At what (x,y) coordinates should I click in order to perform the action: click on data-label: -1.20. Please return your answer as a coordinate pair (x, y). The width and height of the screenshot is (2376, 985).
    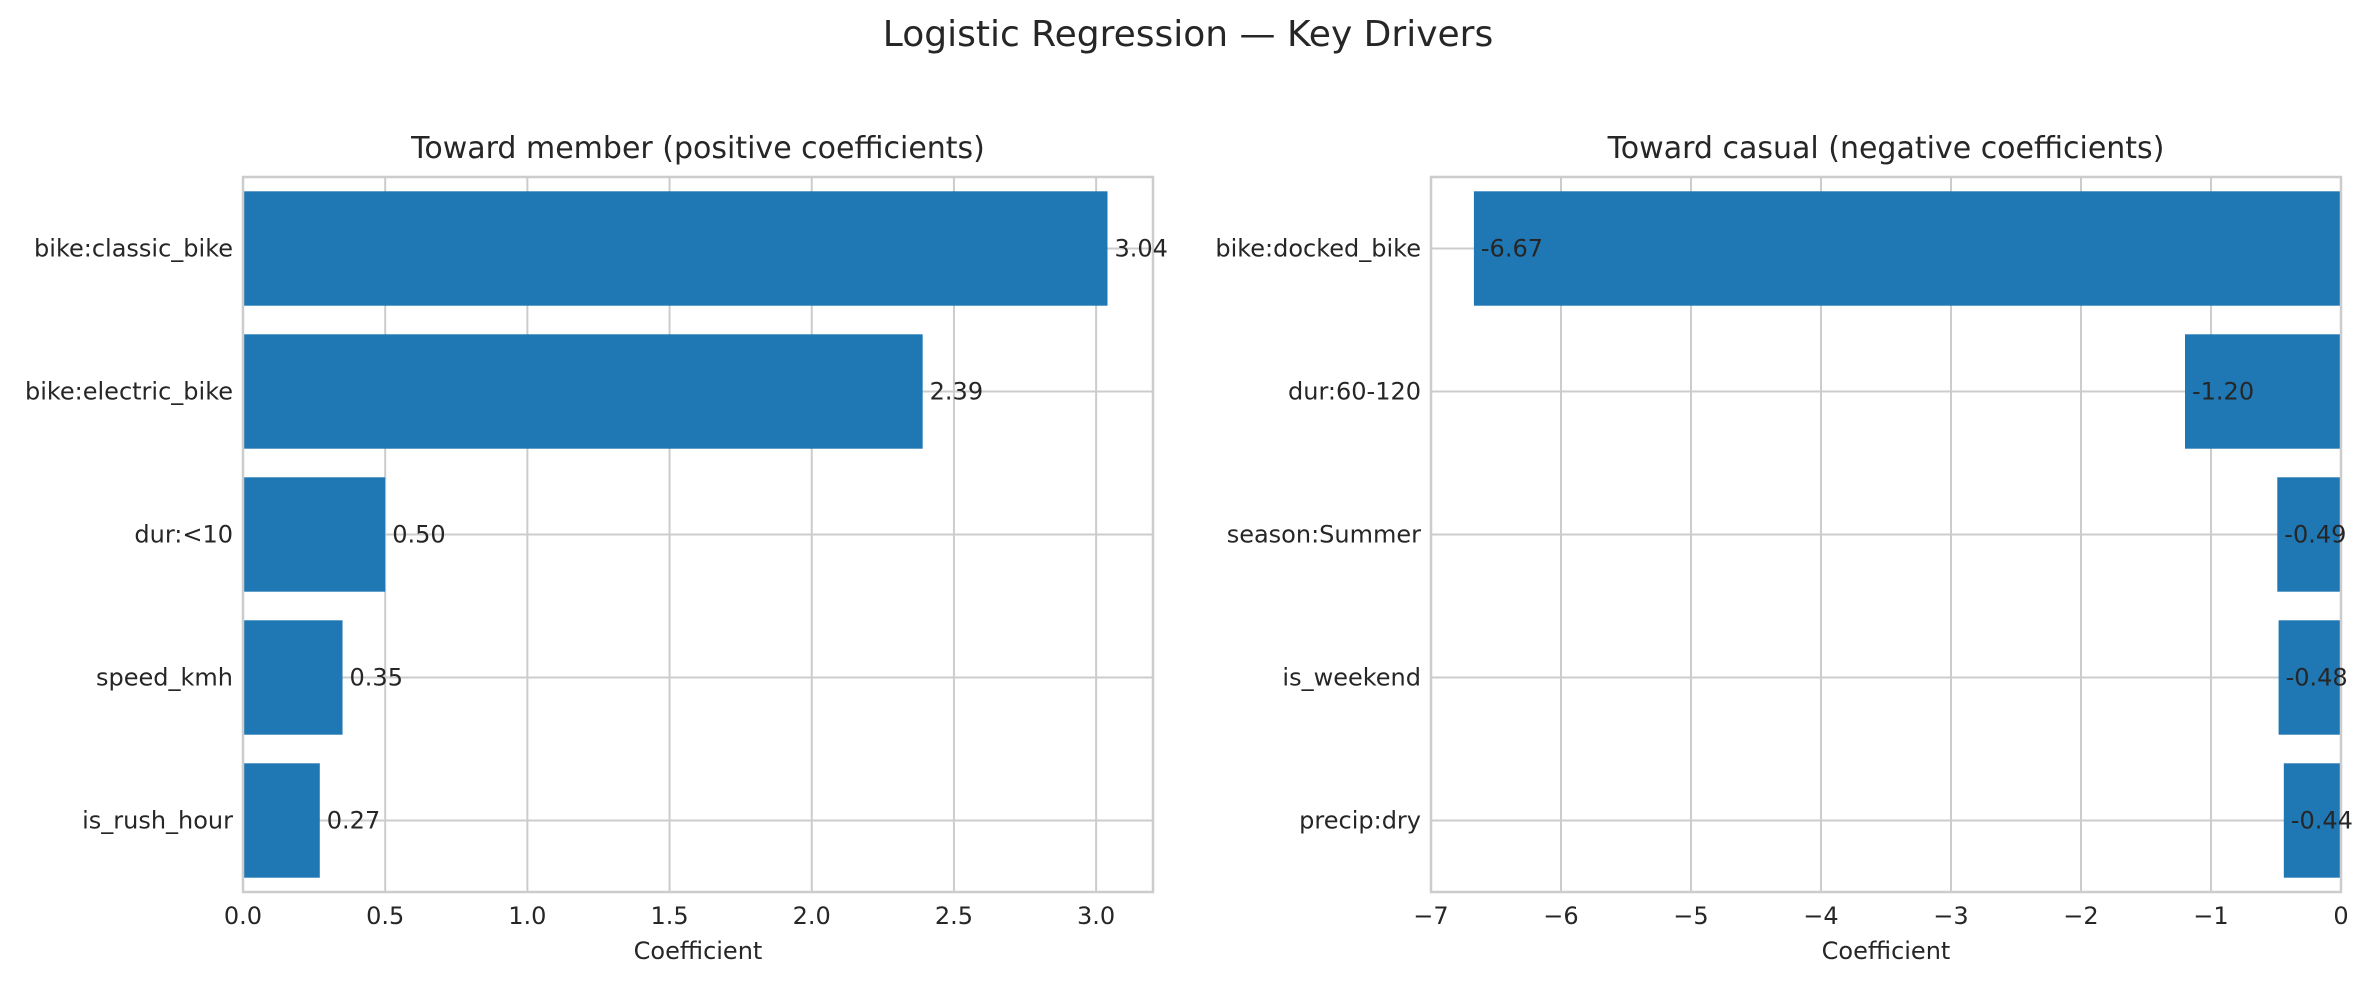
    Looking at the image, I should click on (2223, 392).